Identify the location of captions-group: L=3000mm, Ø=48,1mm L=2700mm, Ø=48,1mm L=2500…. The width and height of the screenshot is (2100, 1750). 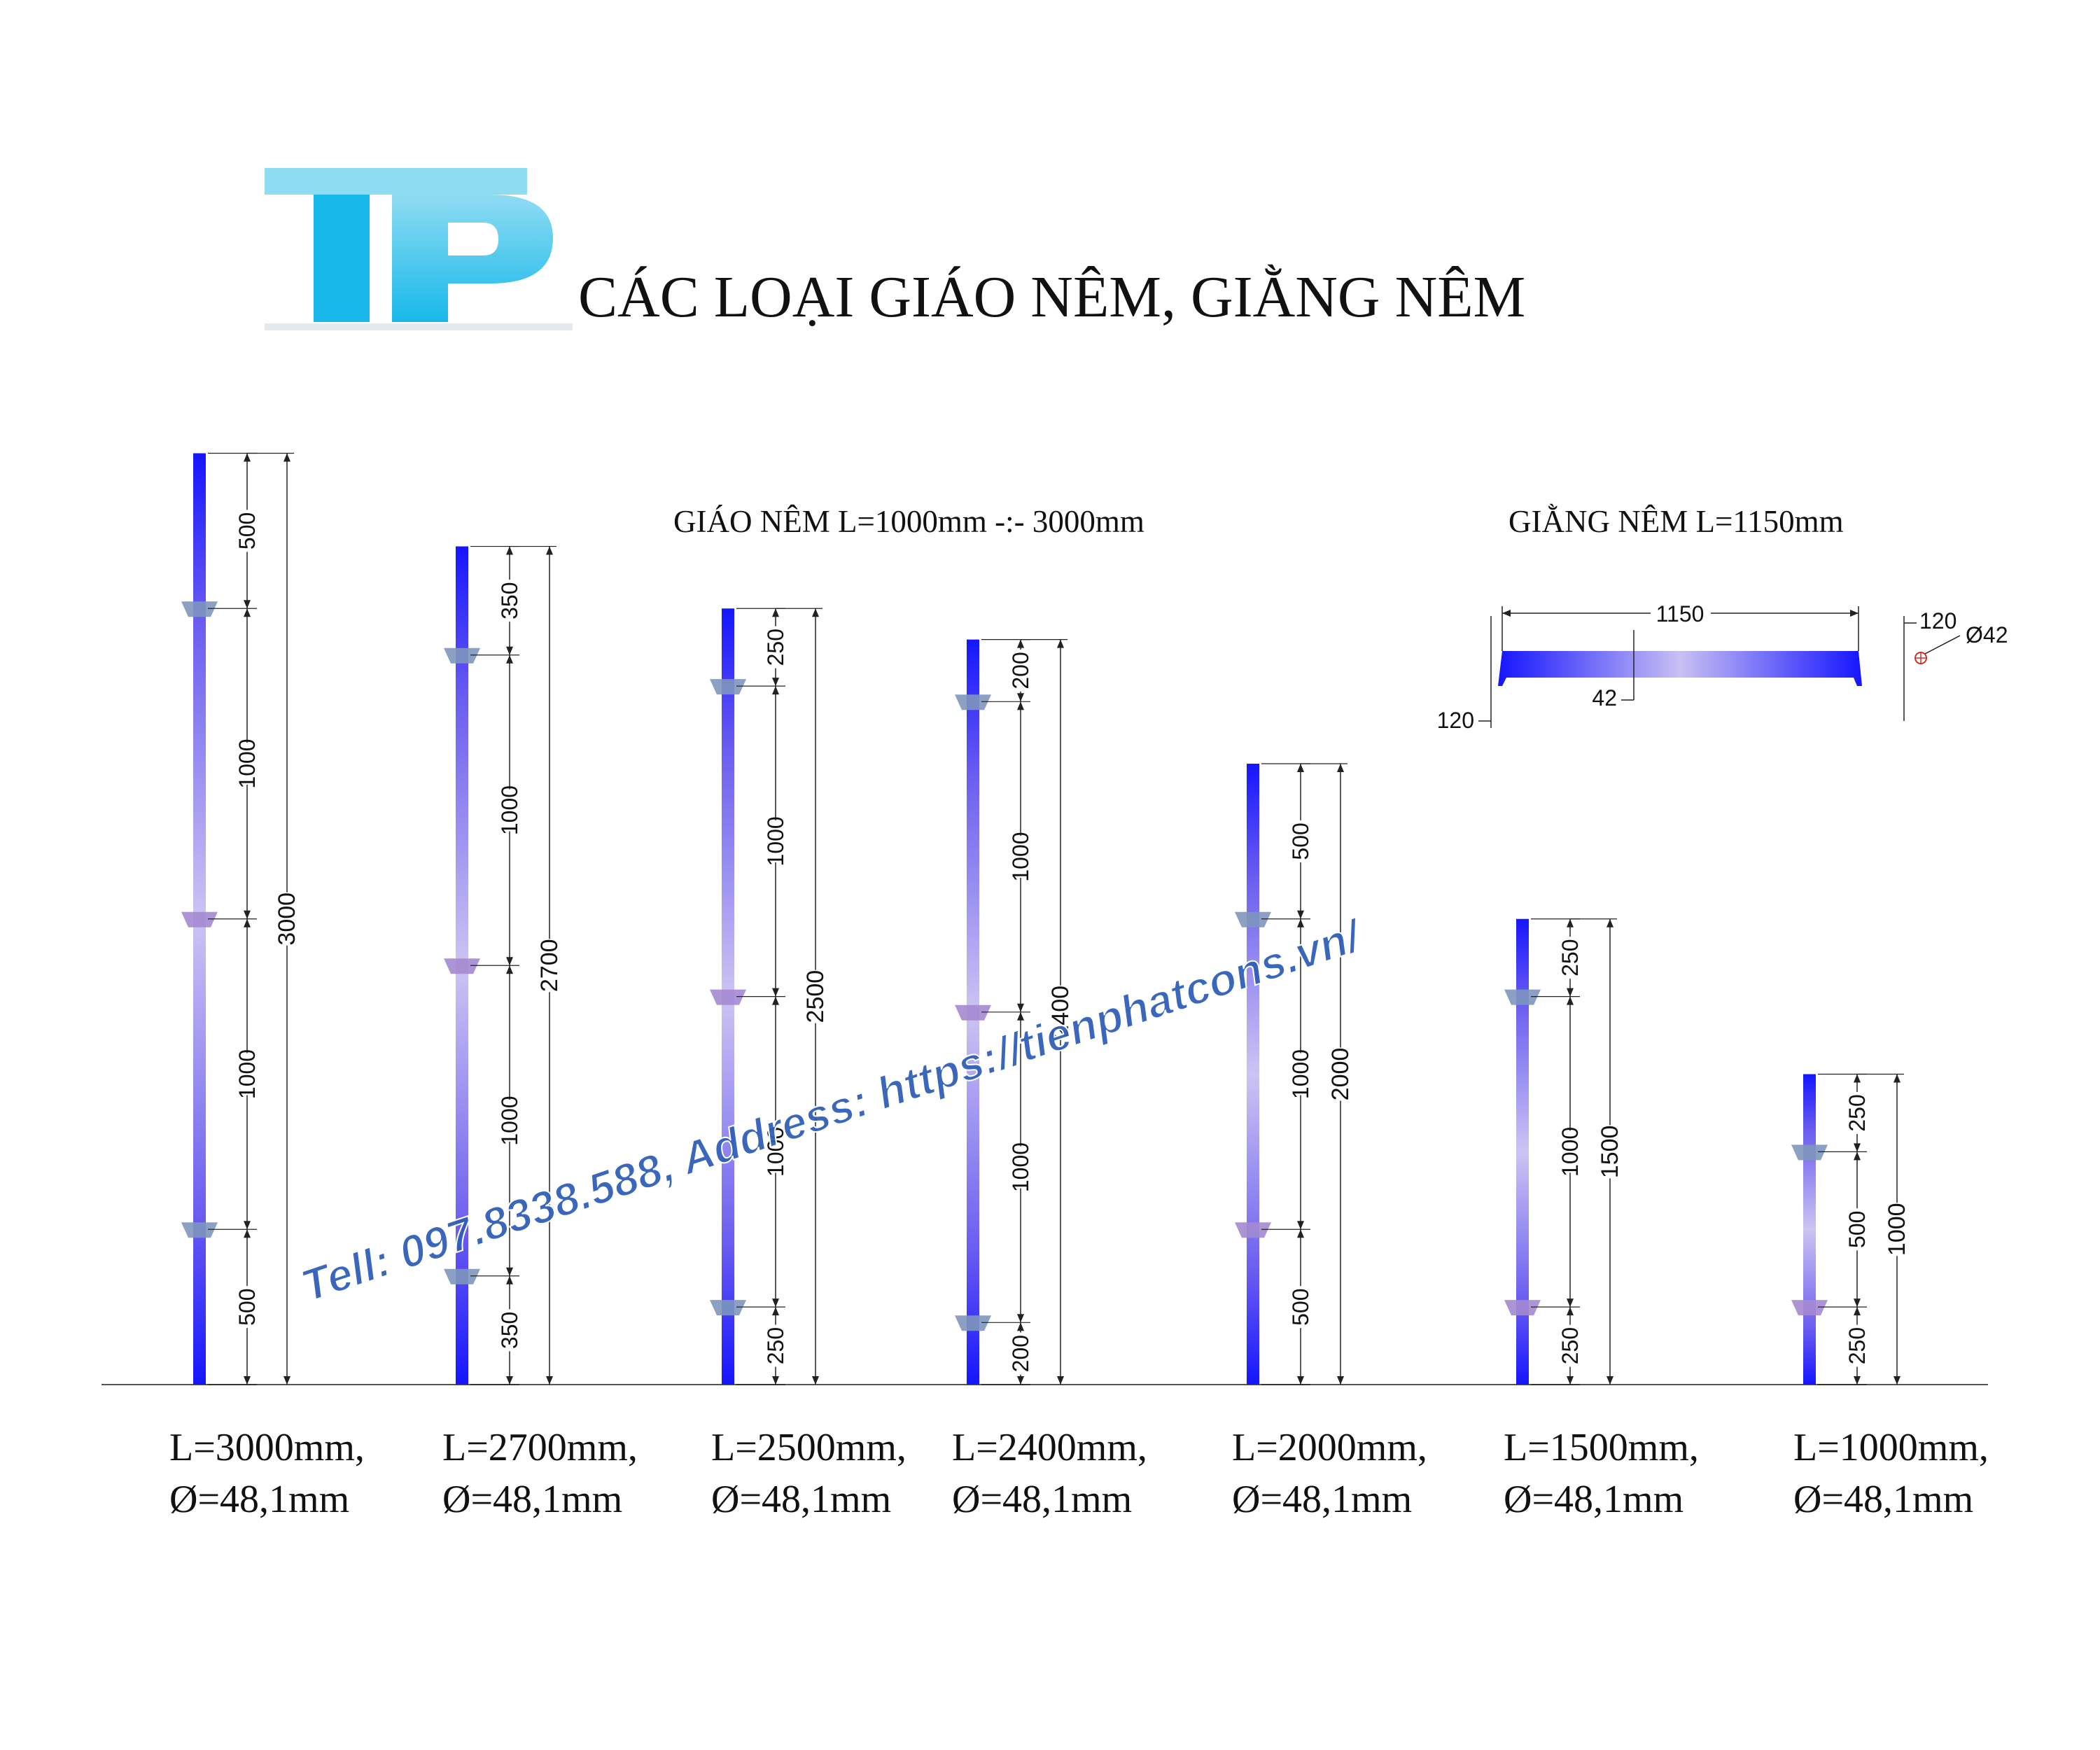
(1079, 1473).